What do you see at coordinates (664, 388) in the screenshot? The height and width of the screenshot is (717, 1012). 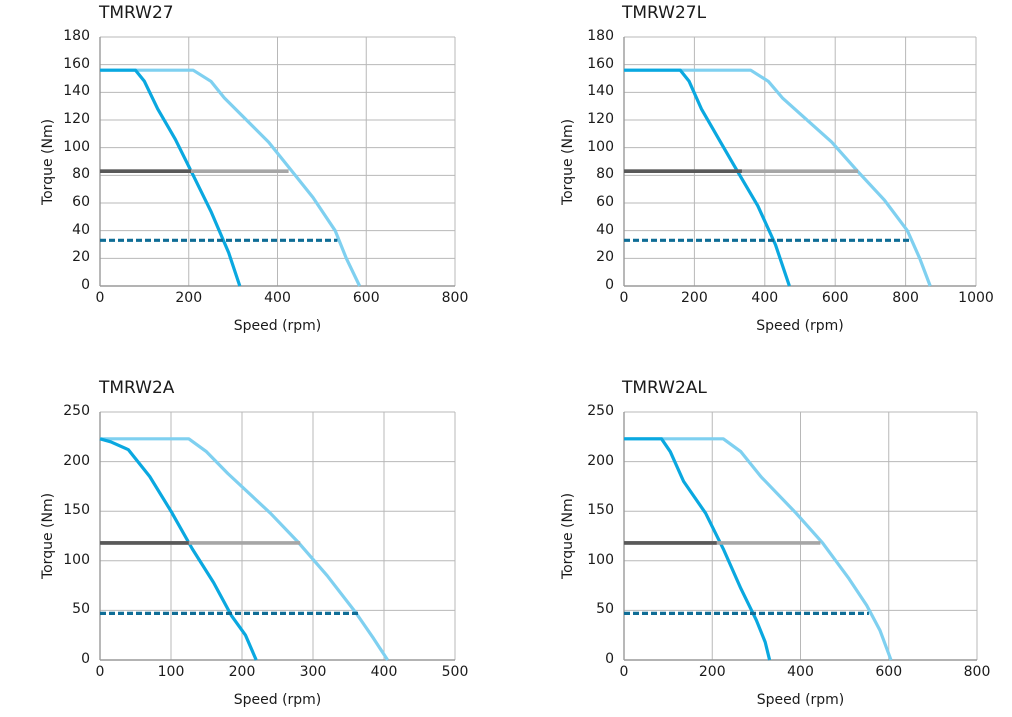 I see `chart-title: TMRW2AL` at bounding box center [664, 388].